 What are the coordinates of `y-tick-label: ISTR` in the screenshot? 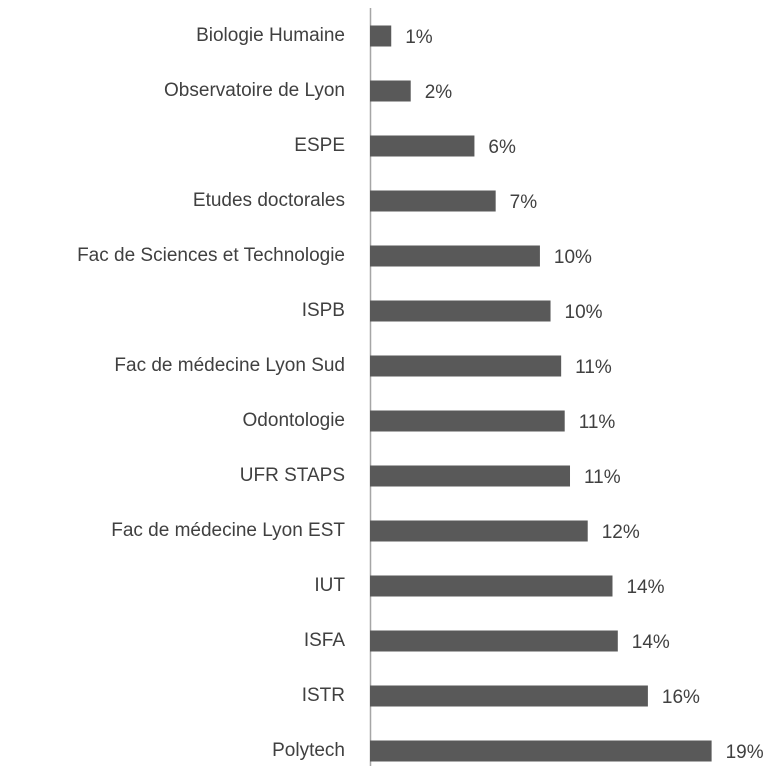 It's located at (323, 695).